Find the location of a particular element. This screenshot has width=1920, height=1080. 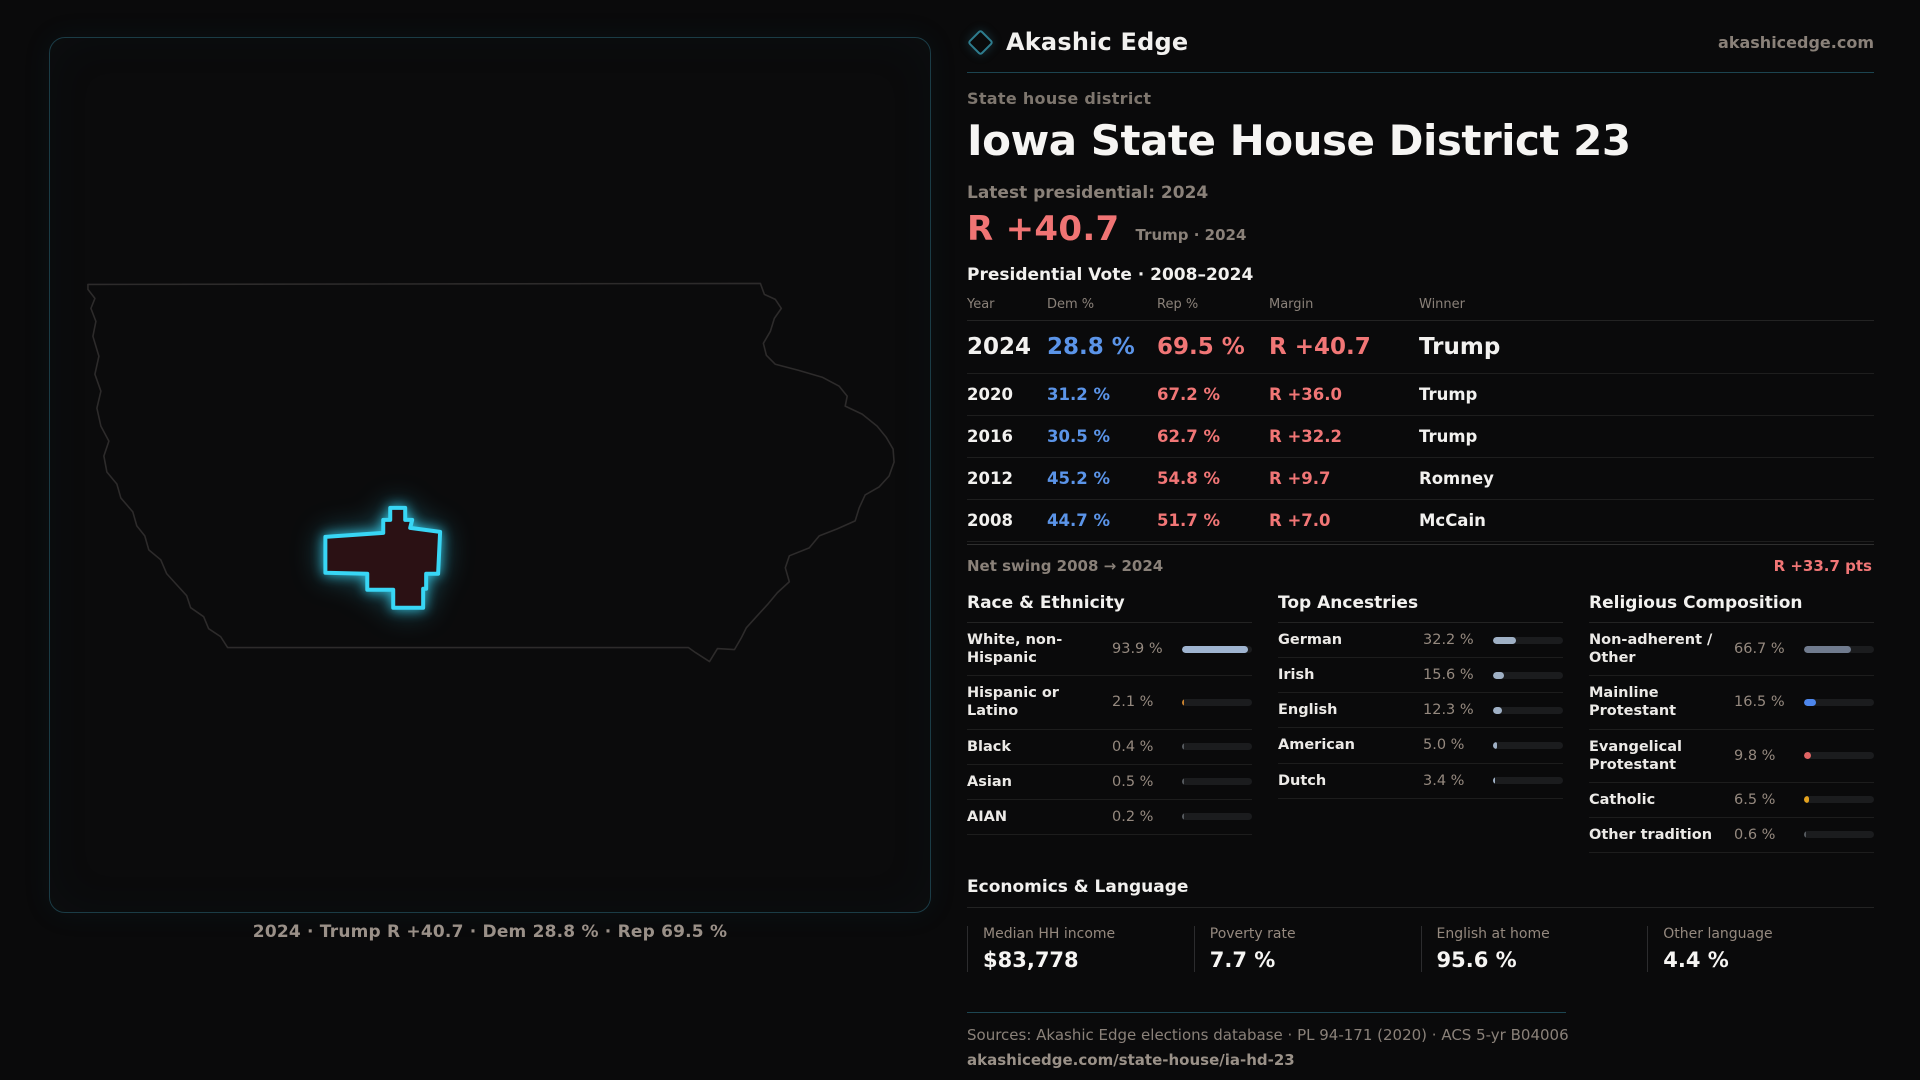

stat-value: 15.6 % is located at coordinates (1448, 675).